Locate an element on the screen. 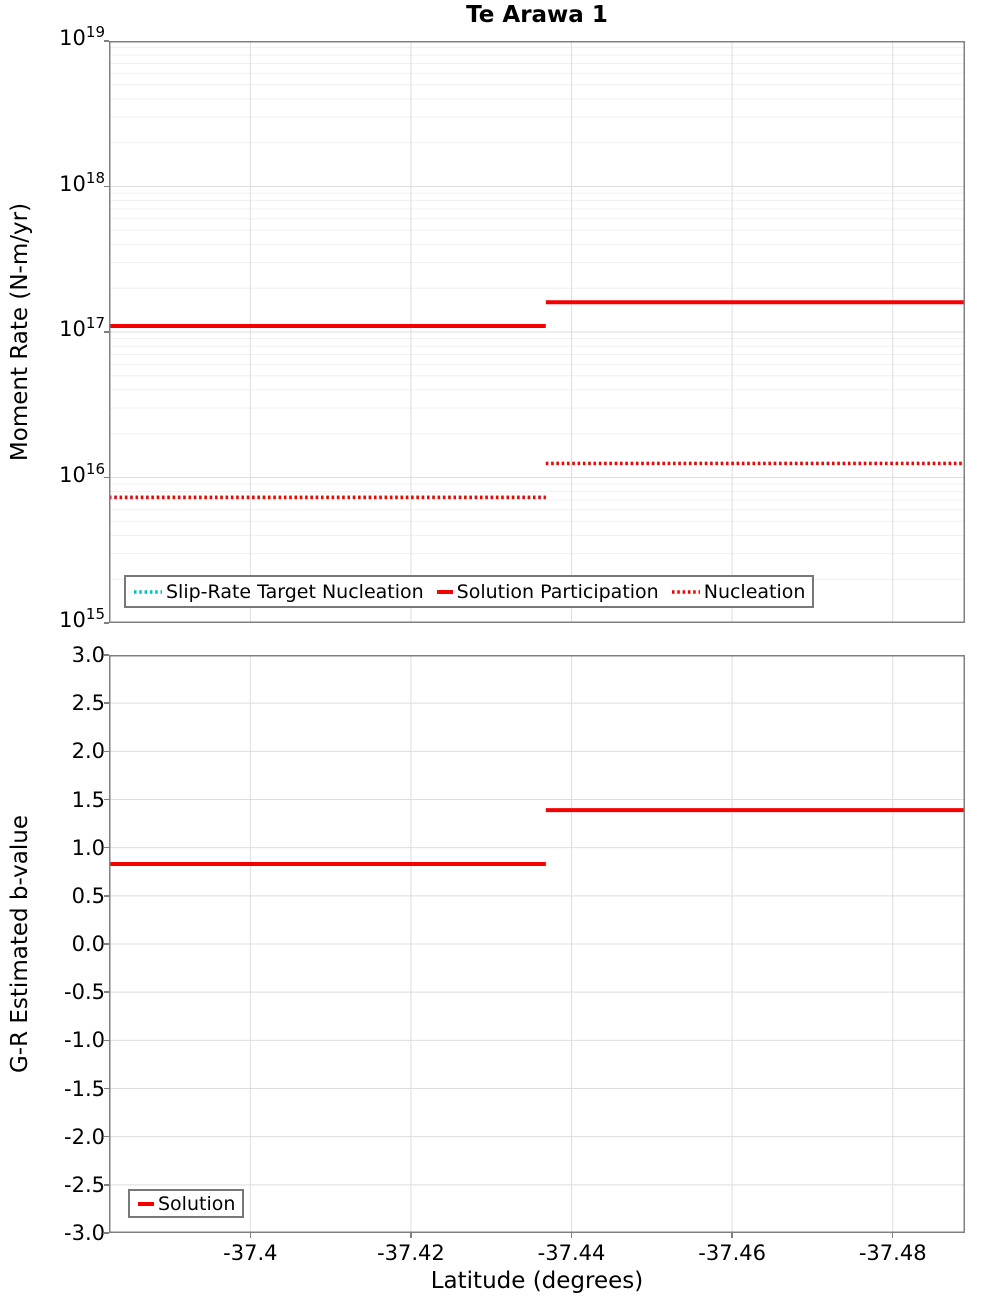 The width and height of the screenshot is (1000, 1300). log-y-tick-label: 1019 is located at coordinates (65, 38).